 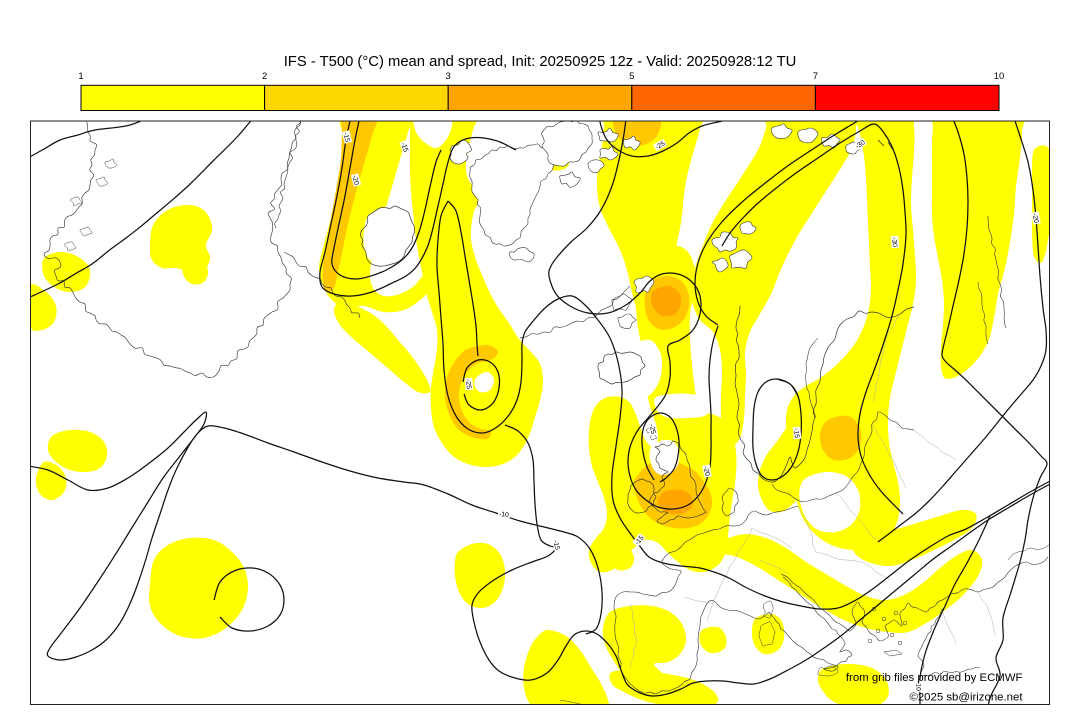 What do you see at coordinates (448, 76) in the screenshot?
I see `svg-text: 3` at bounding box center [448, 76].